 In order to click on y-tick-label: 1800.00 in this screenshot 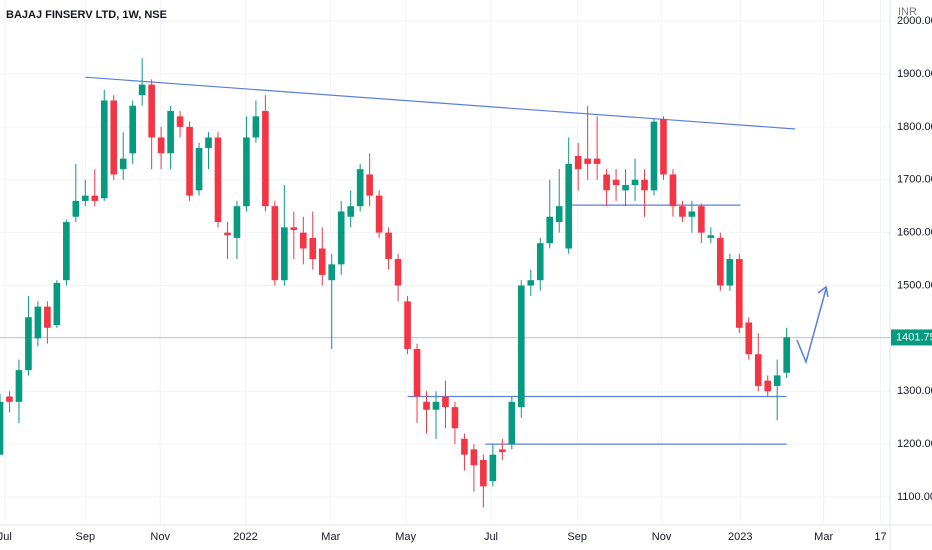, I will do `click(914, 127)`.